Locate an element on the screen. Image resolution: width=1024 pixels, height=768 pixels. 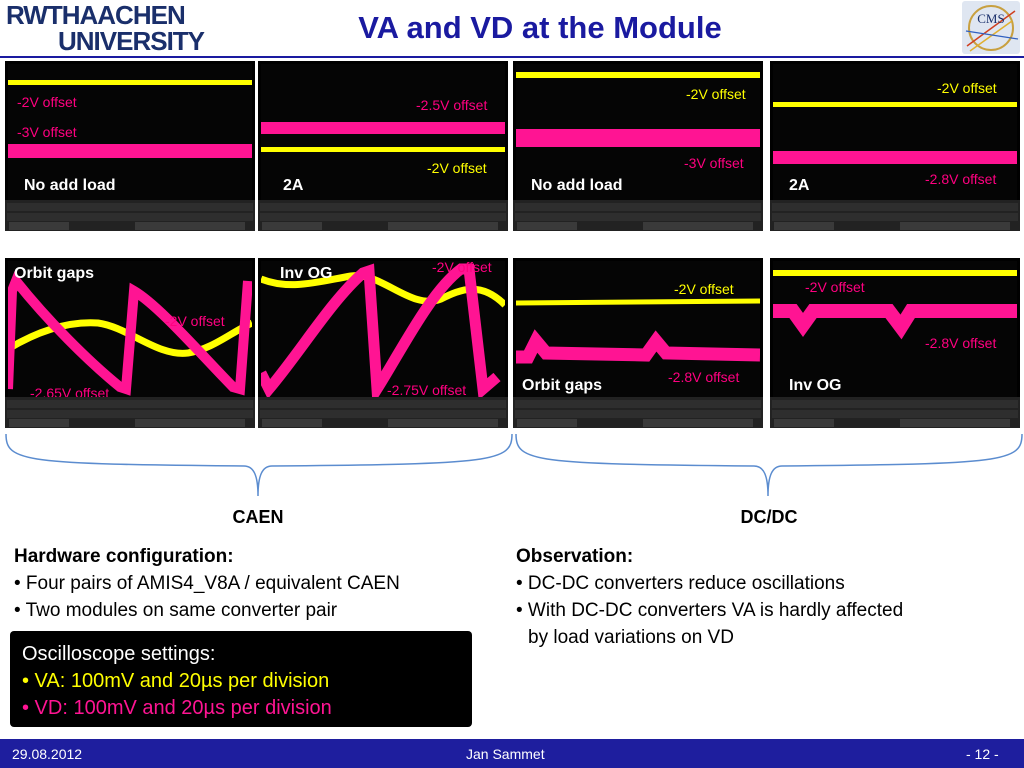
slide-footer: 29.08.2012 Jan Sammet - 12 - is located at coordinates (512, 753).